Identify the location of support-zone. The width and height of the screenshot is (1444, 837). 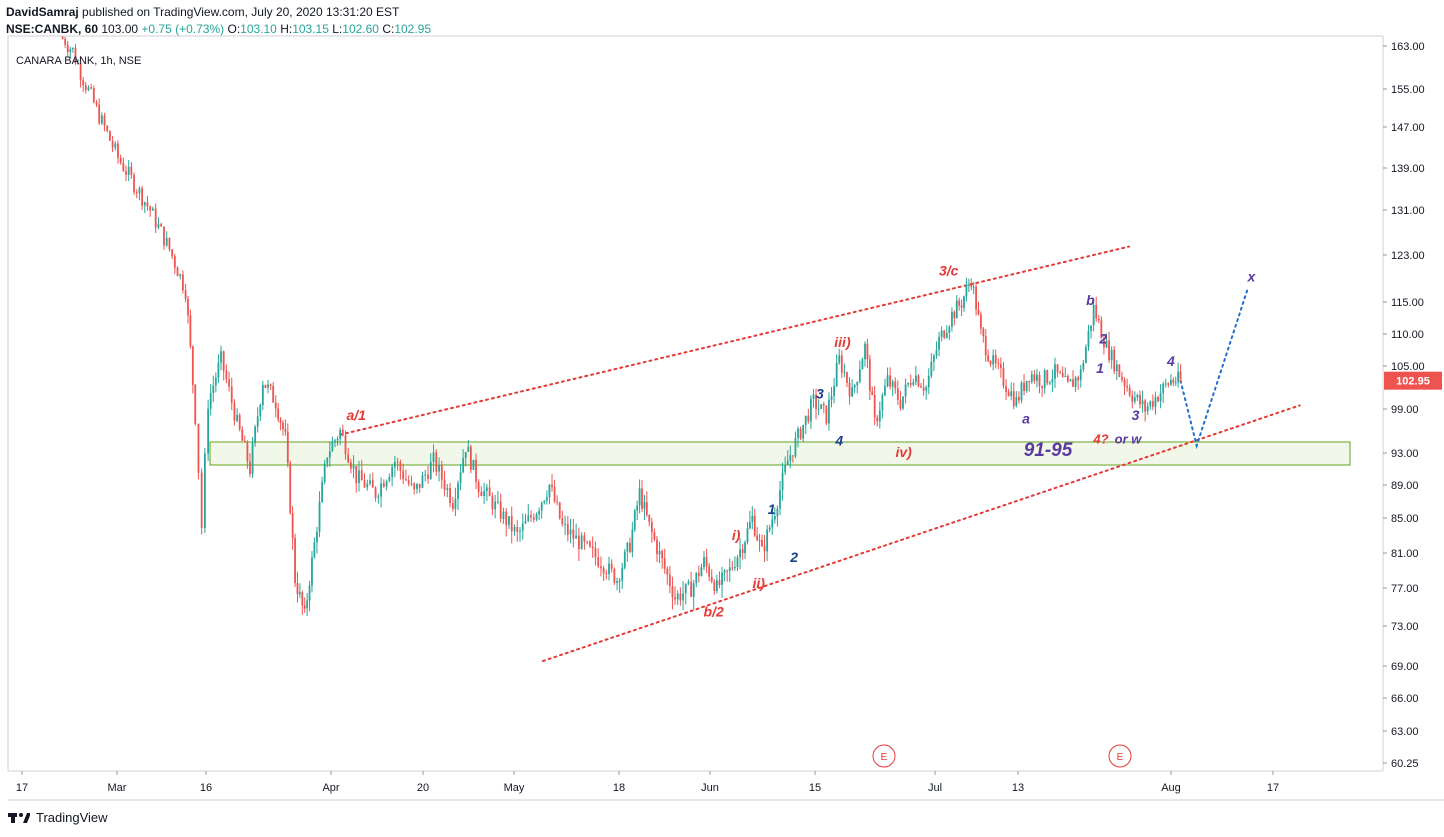
(780, 453).